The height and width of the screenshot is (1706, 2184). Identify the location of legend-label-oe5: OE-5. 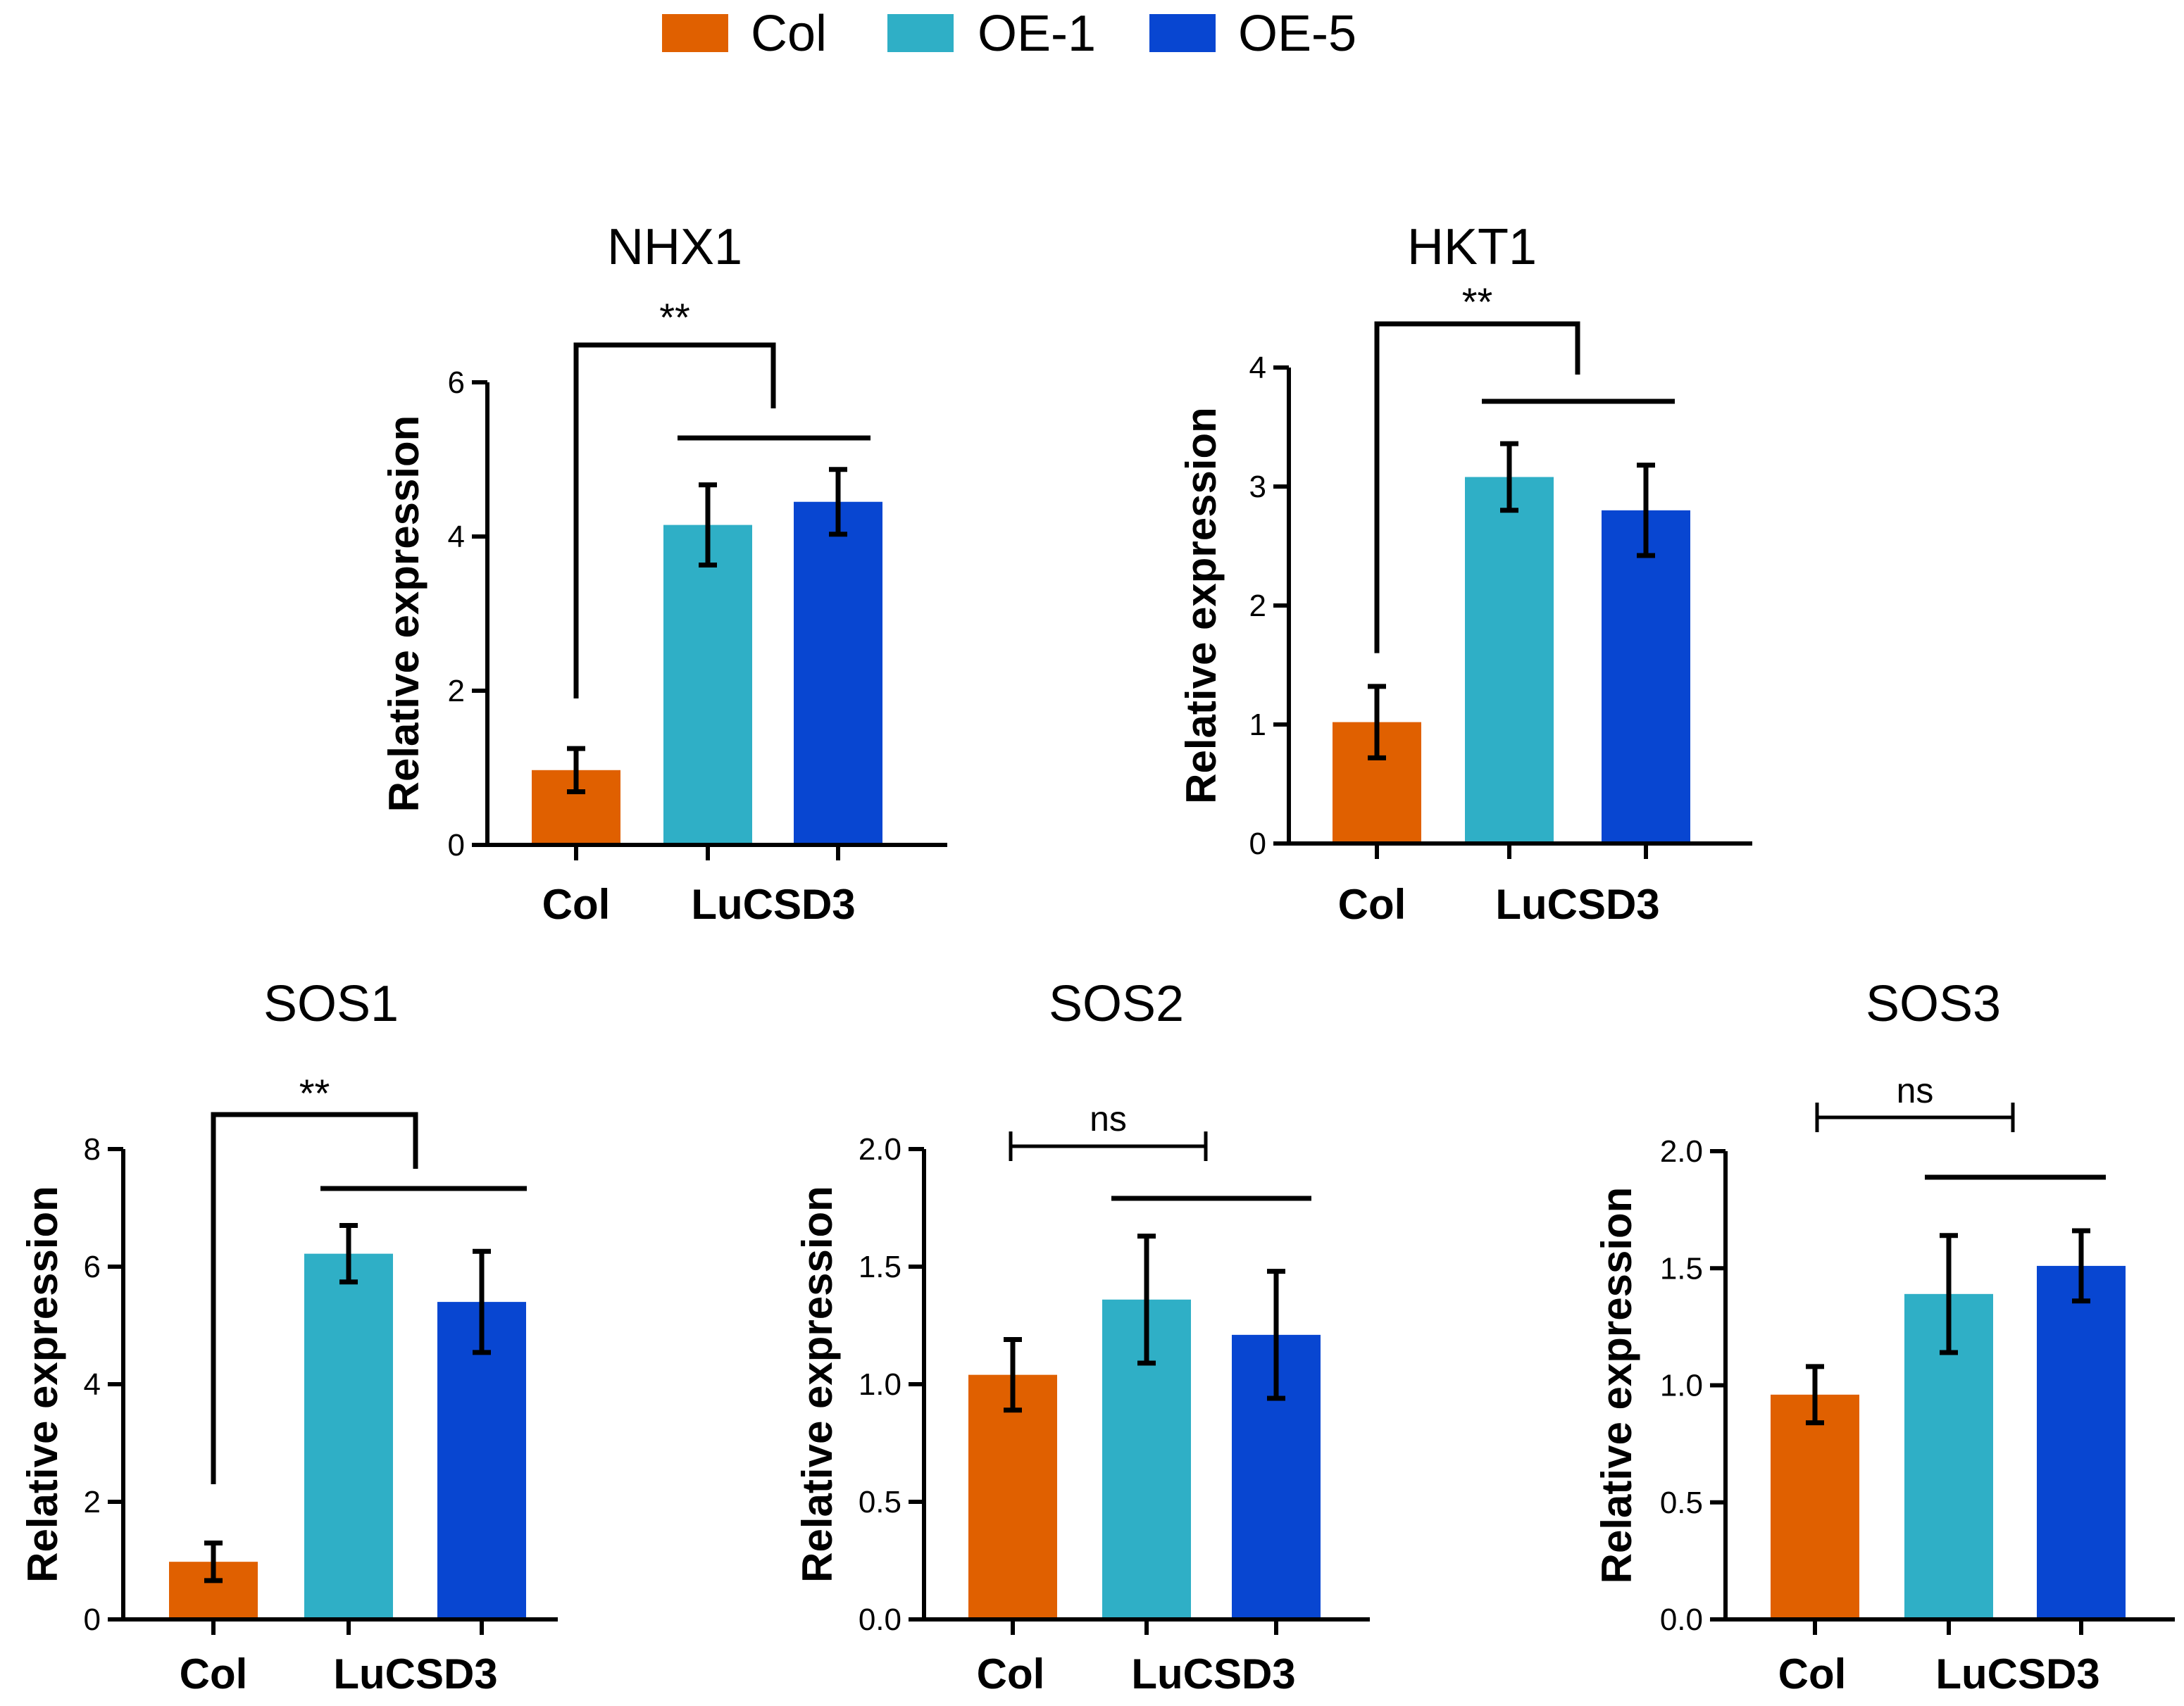
(1297, 34).